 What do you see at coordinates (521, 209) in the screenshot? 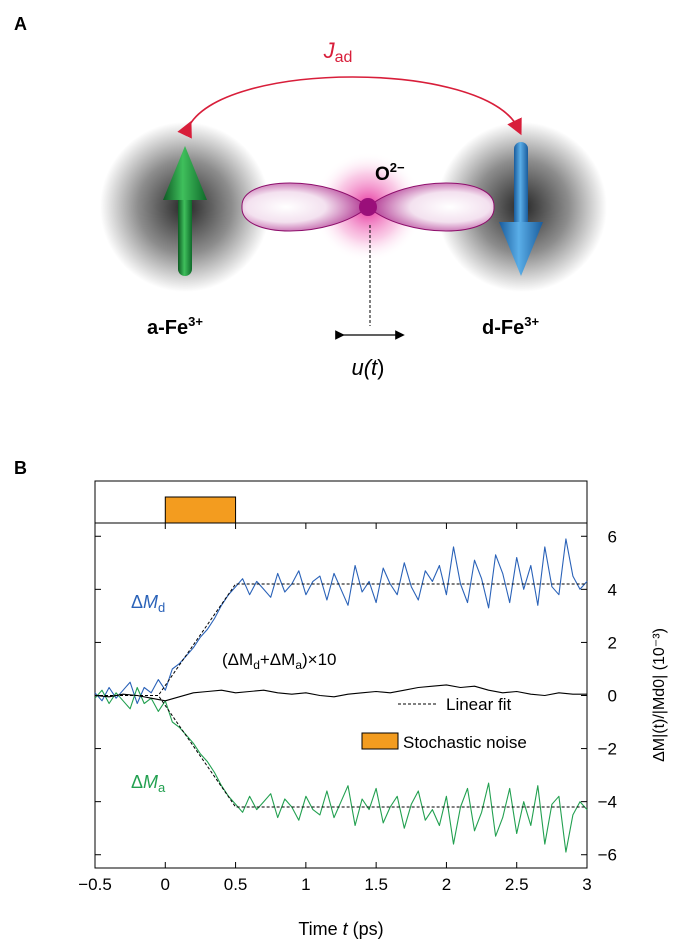
I see `spin-down-arrow-icon` at bounding box center [521, 209].